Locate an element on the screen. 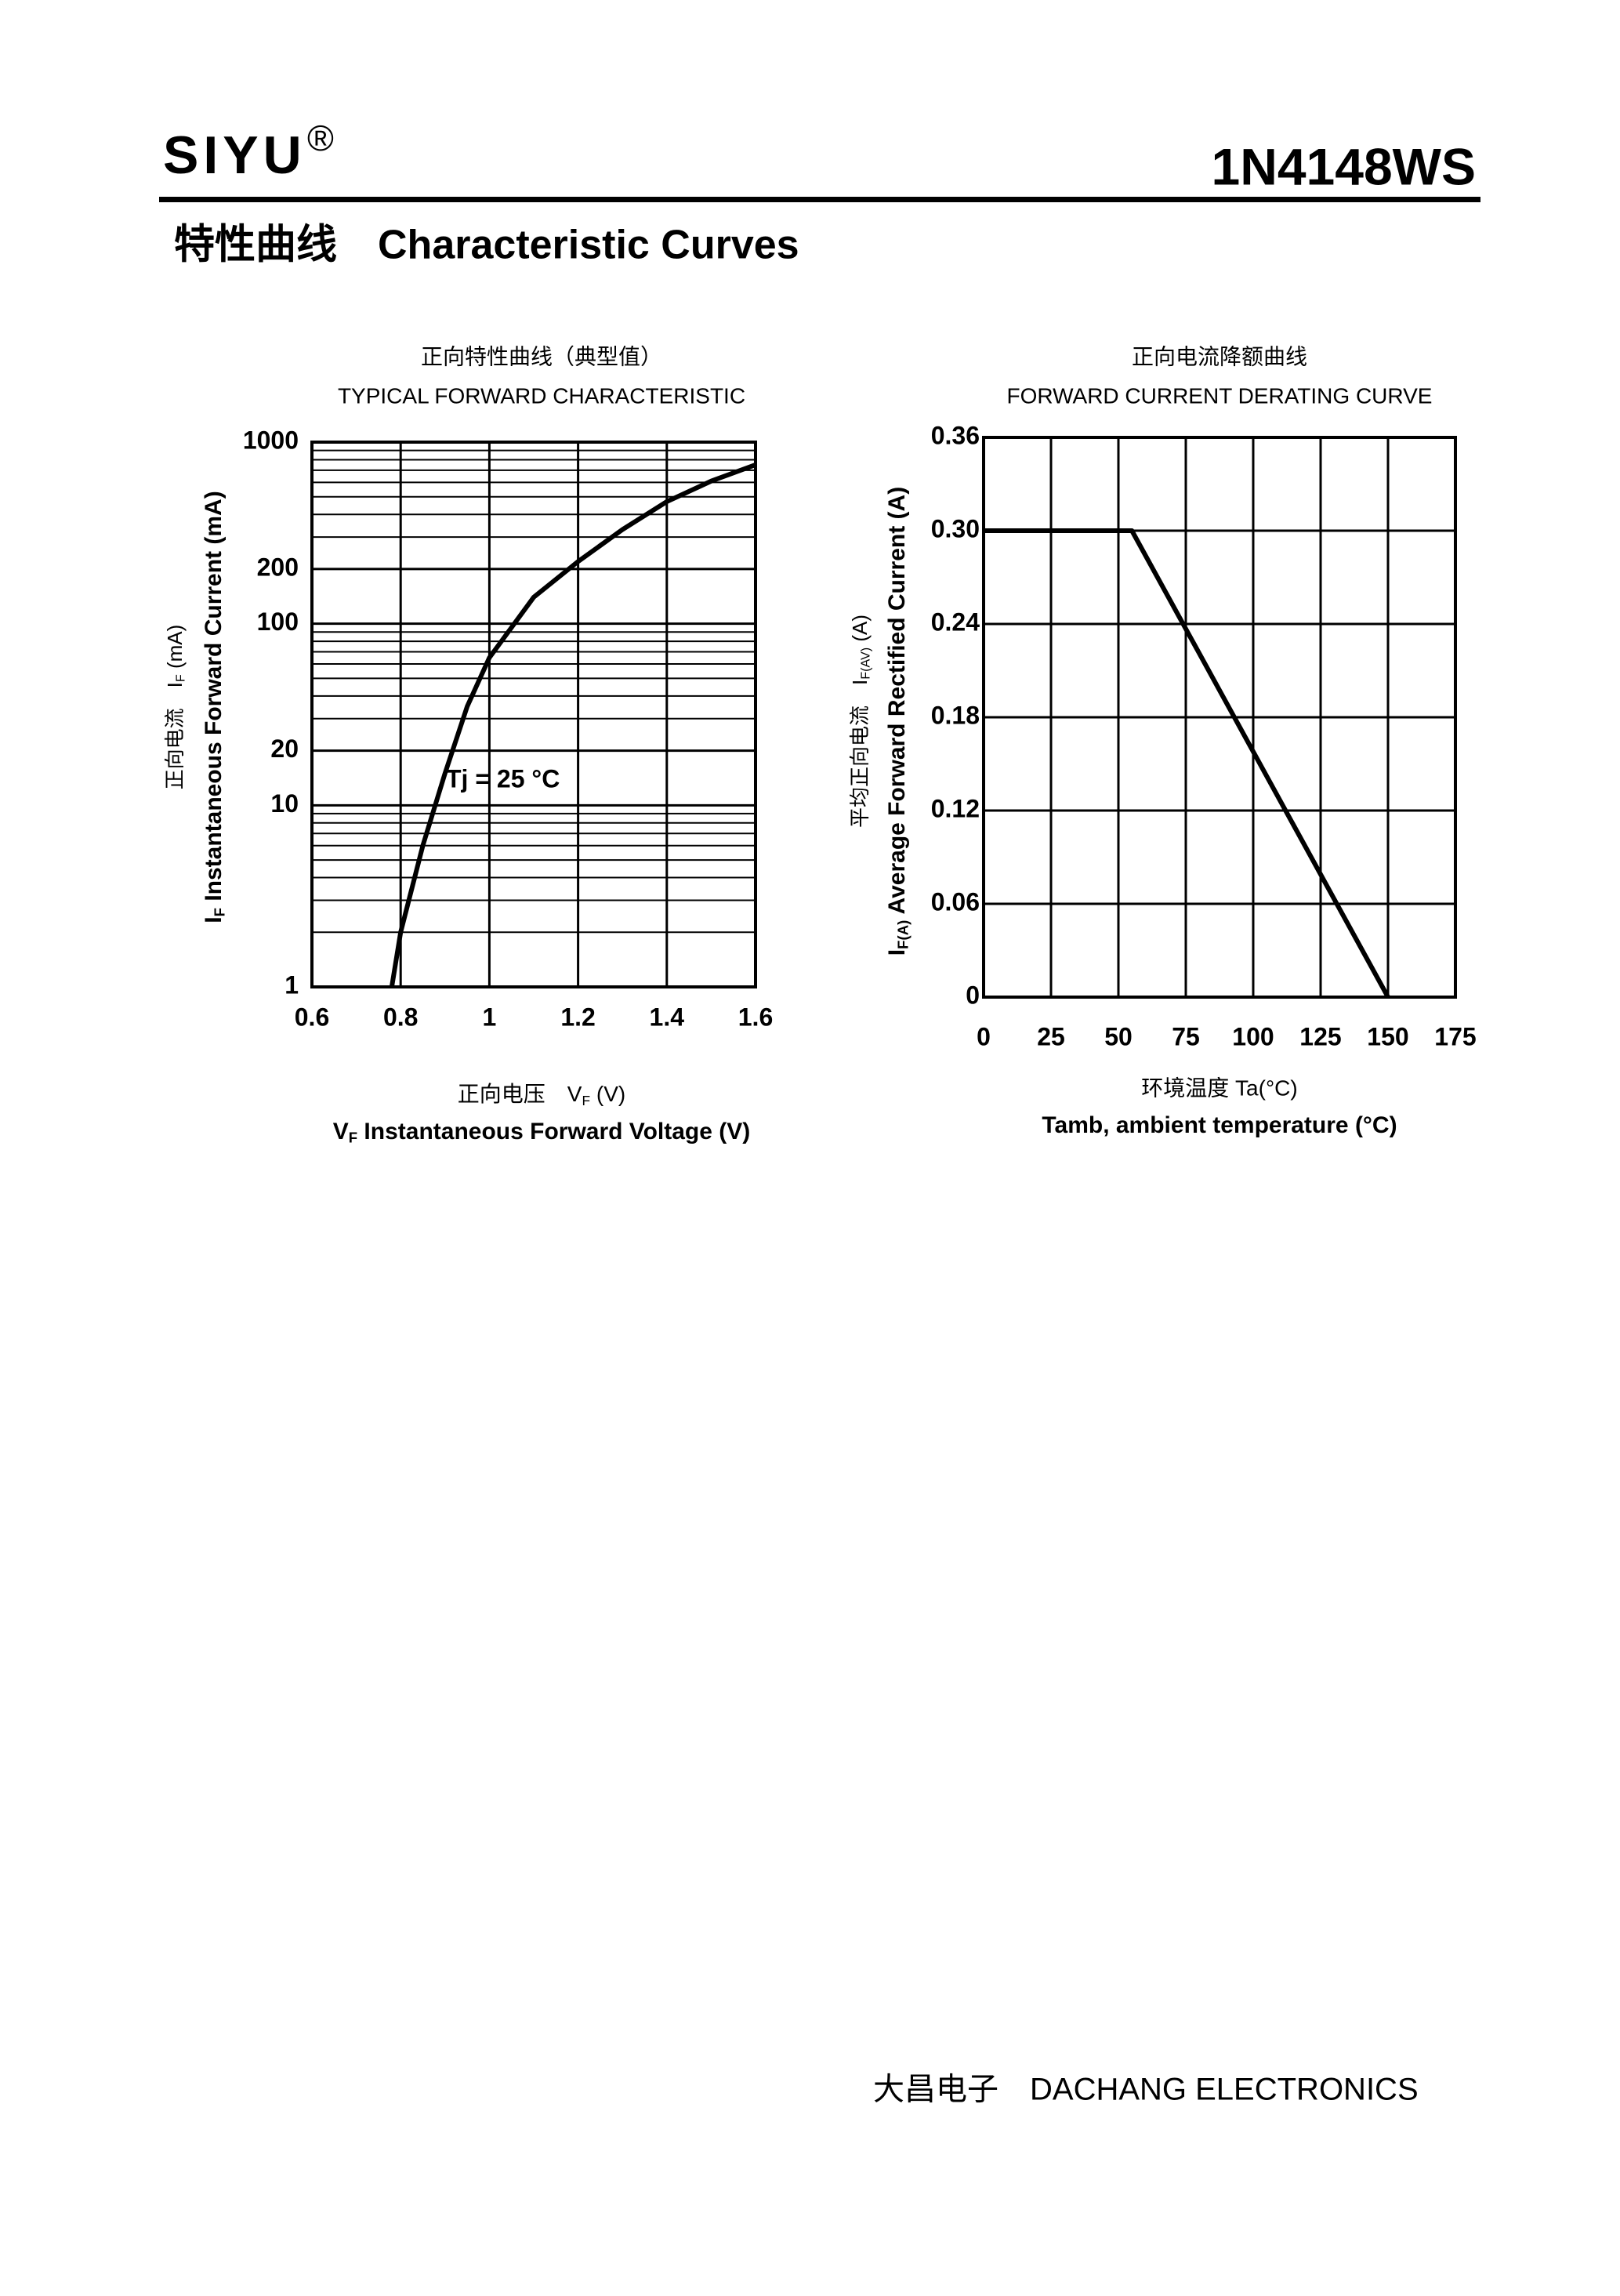  y-tick-label: 0.36 is located at coordinates (955, 435).